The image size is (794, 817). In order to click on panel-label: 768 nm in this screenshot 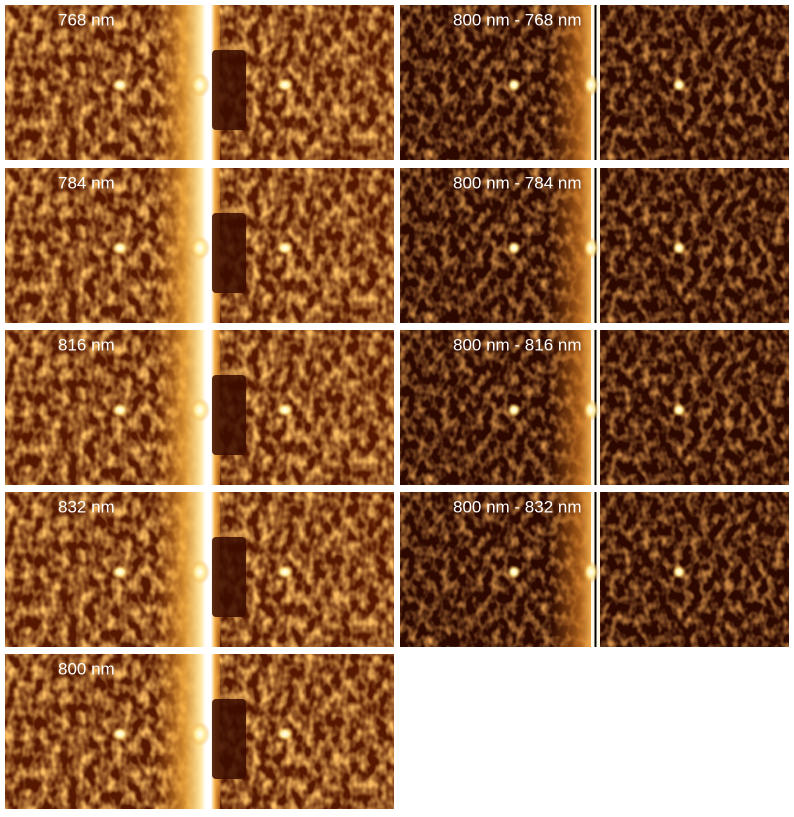, I will do `click(86, 19)`.